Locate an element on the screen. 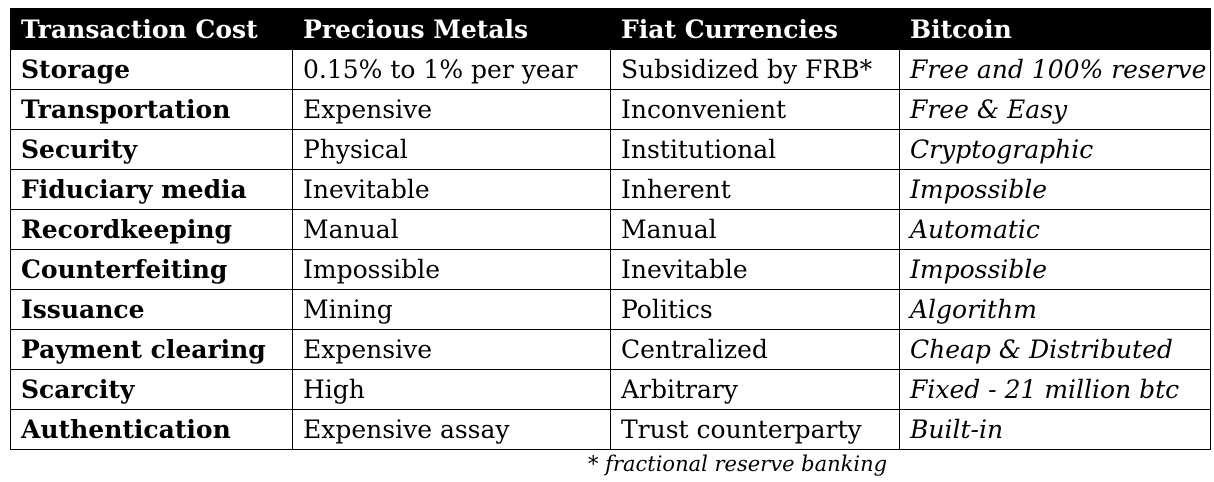 The height and width of the screenshot is (482, 1214). precious-metals-cell: High is located at coordinates (451, 389).